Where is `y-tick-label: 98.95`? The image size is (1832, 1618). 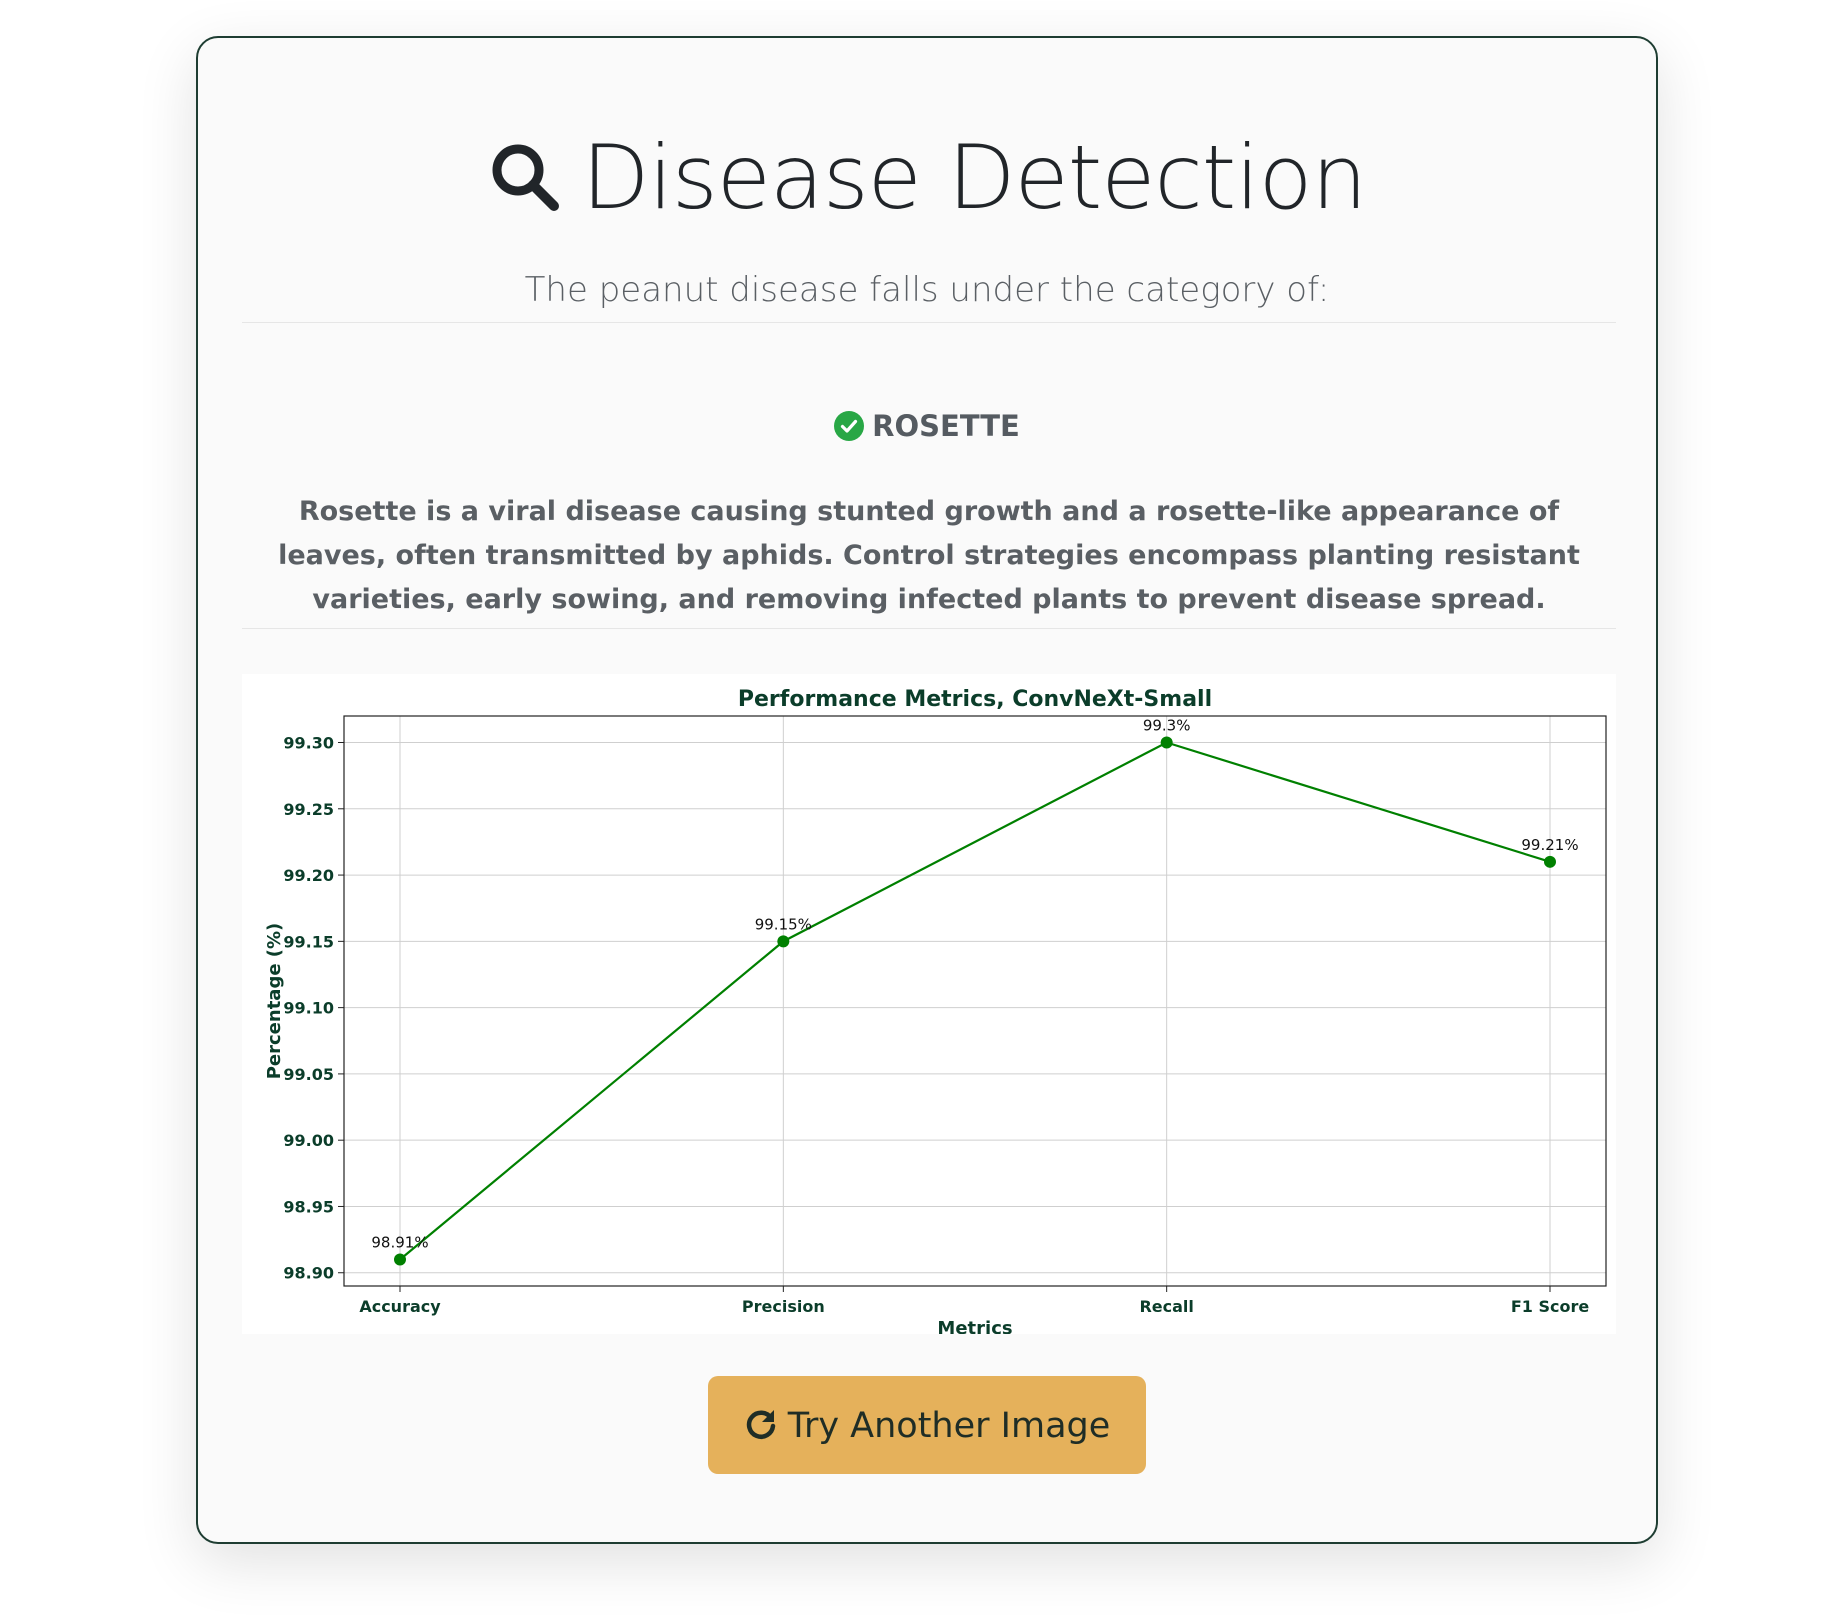
y-tick-label: 98.95 is located at coordinates (308, 1206).